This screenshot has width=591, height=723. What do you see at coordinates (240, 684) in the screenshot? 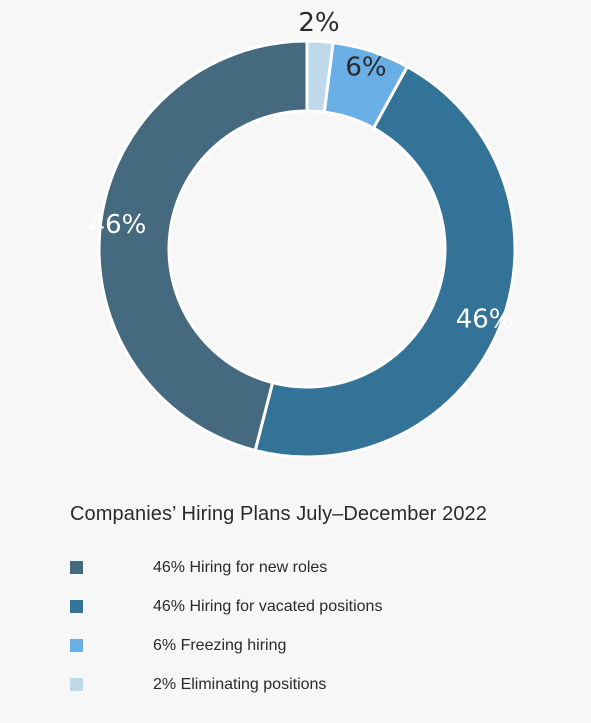
I see `legend-label: 2% Eliminating positions` at bounding box center [240, 684].